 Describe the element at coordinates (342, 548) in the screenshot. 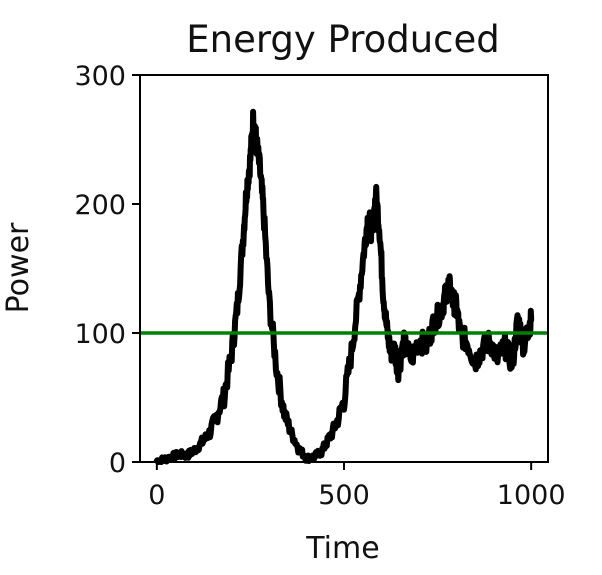

I see `x-axis-label: Time` at that location.